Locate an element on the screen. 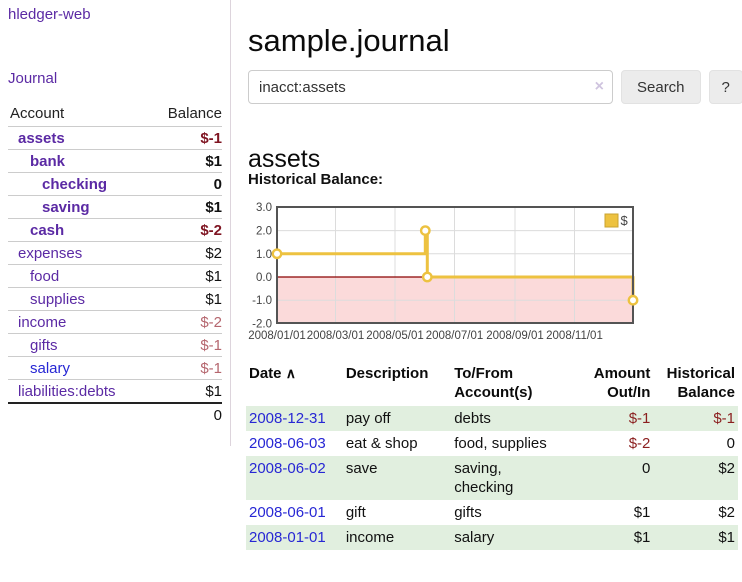  col-amount-header: Amount Out/In is located at coordinates (622, 383).